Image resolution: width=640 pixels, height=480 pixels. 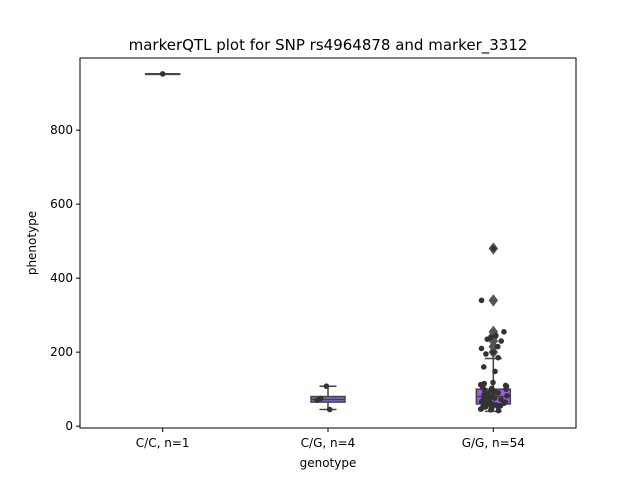 I want to click on y-tick-label: 600, so click(x=61, y=204).